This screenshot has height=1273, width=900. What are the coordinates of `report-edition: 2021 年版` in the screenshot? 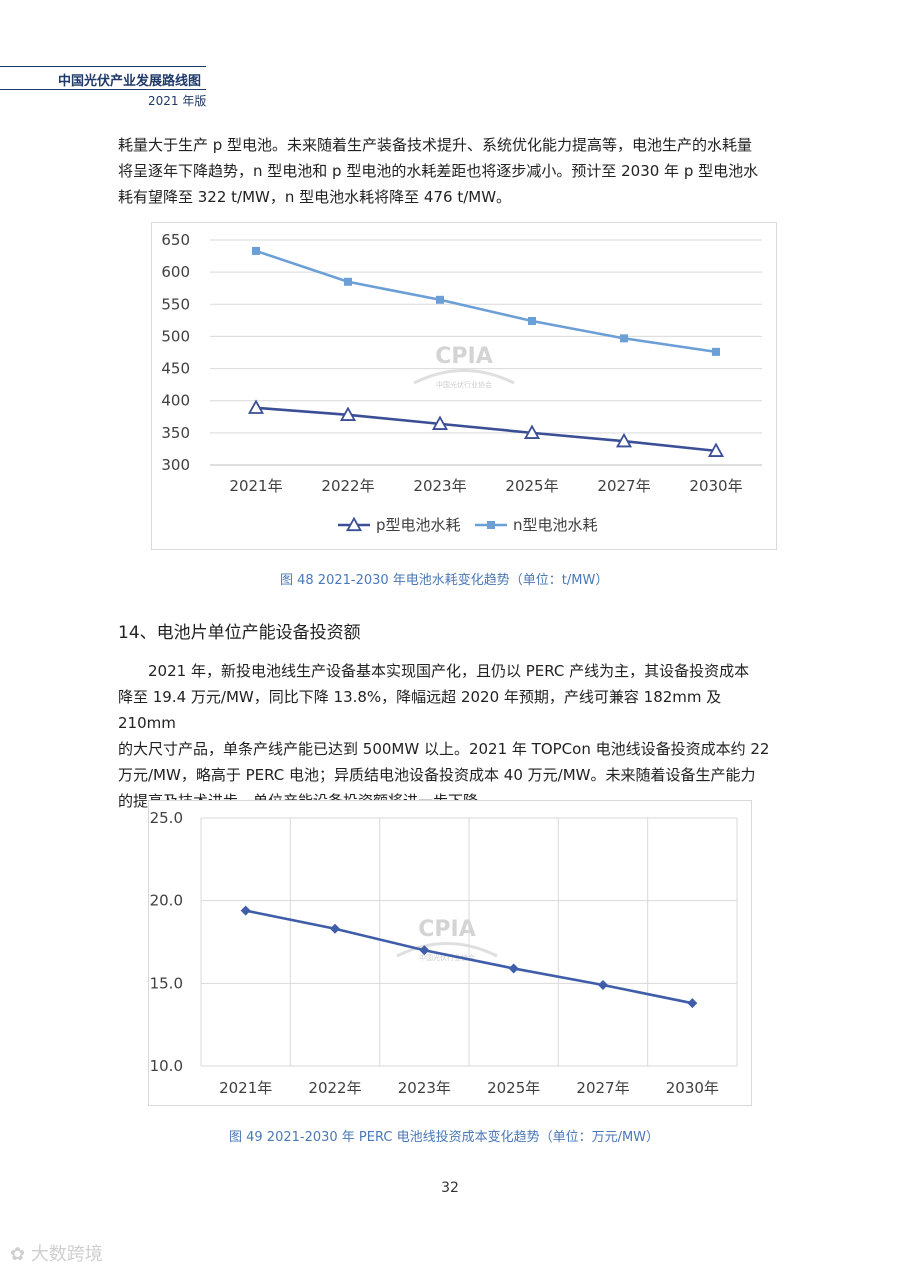 It's located at (177, 101).